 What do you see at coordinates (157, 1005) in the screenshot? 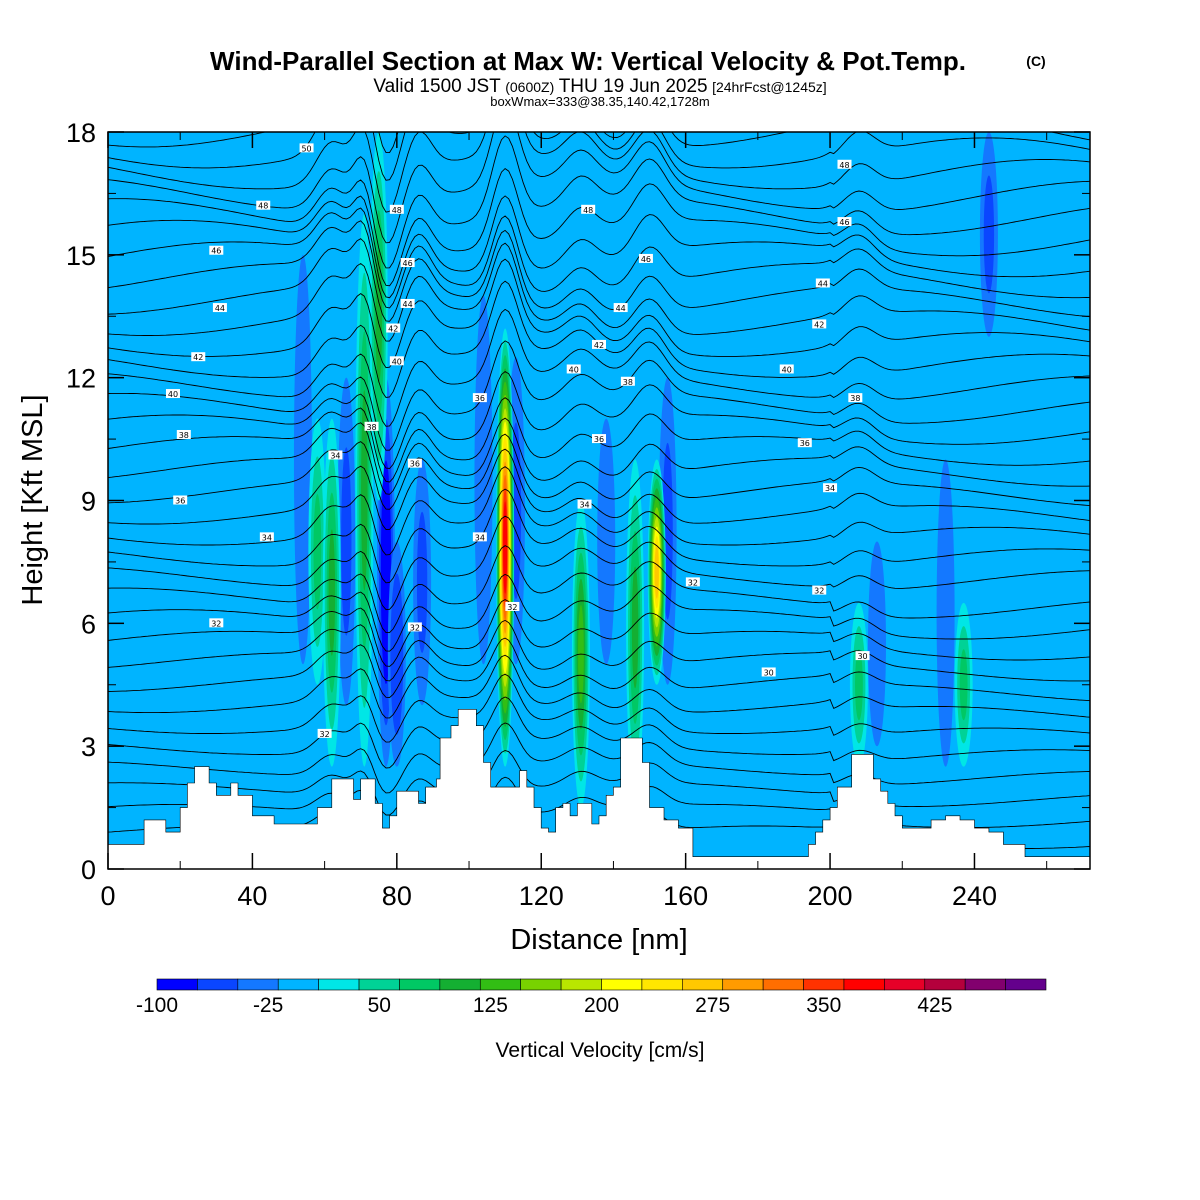
I see `colorbar-tick-label: -100` at bounding box center [157, 1005].